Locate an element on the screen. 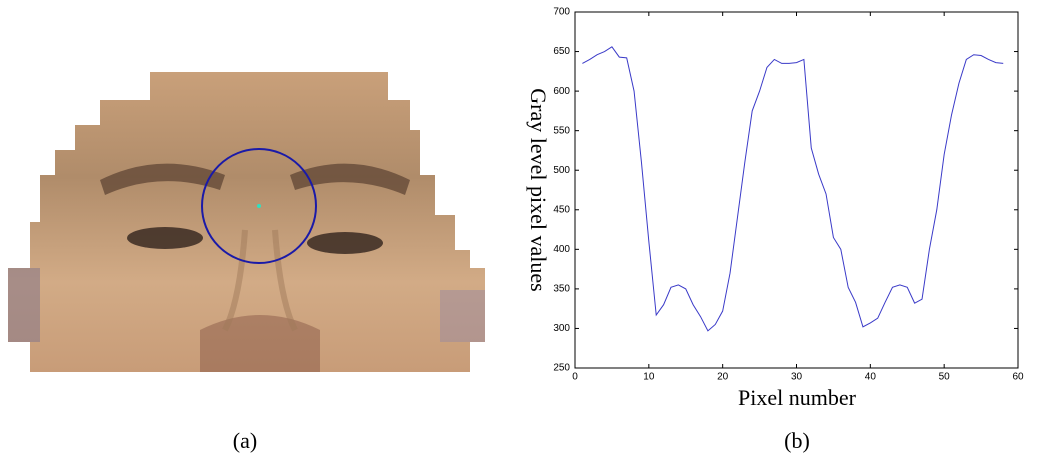 Image resolution: width=1037 pixels, height=473 pixels. x-tick-label: 20 is located at coordinates (723, 377).